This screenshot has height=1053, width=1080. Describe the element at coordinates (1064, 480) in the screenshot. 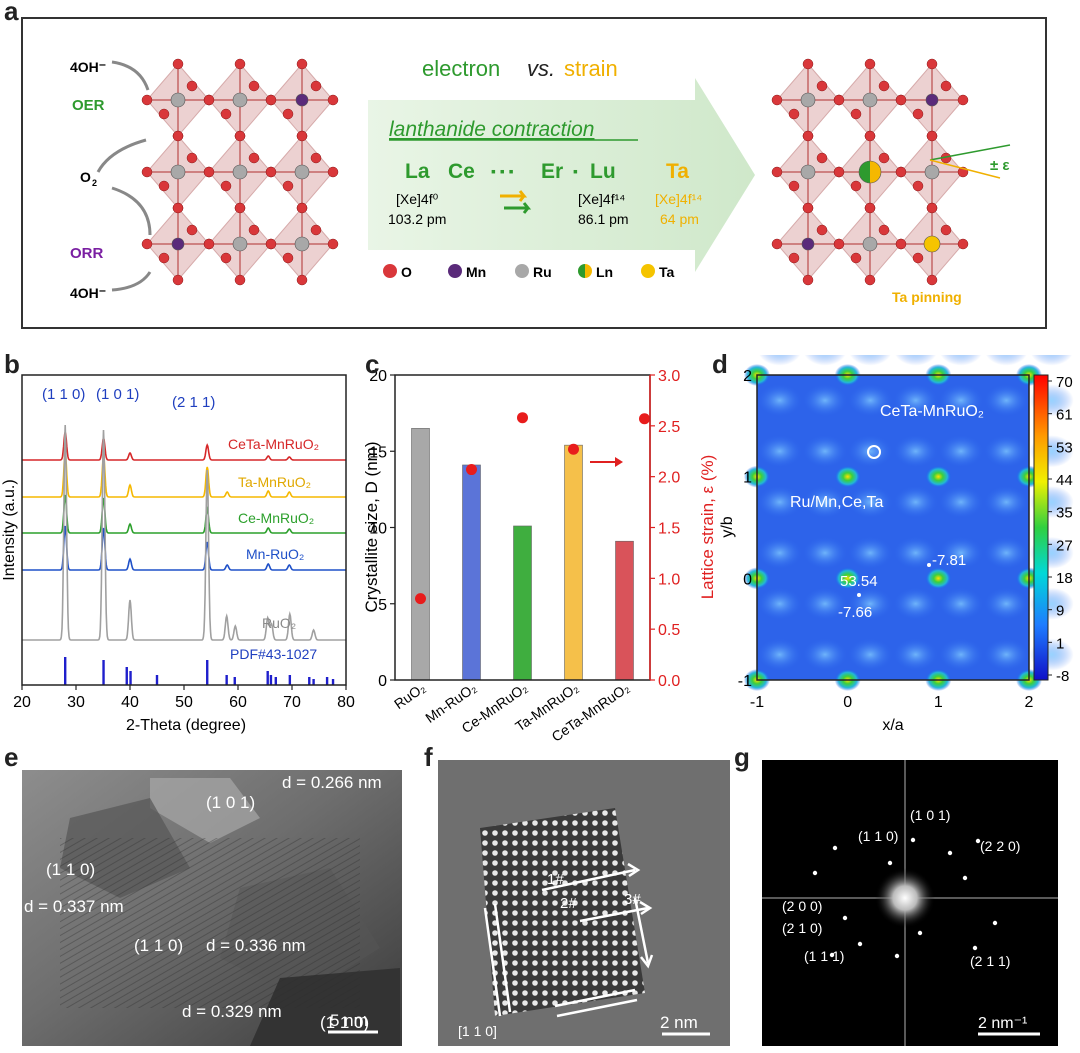

I see `cbar-label: 44` at that location.